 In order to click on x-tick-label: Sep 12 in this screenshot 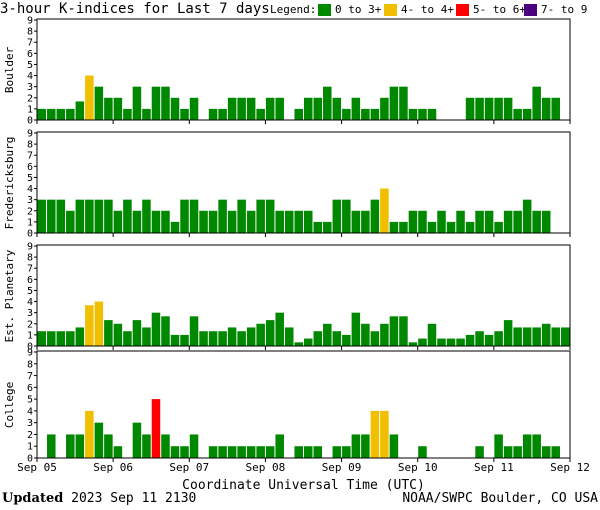, I will do `click(570, 467)`.